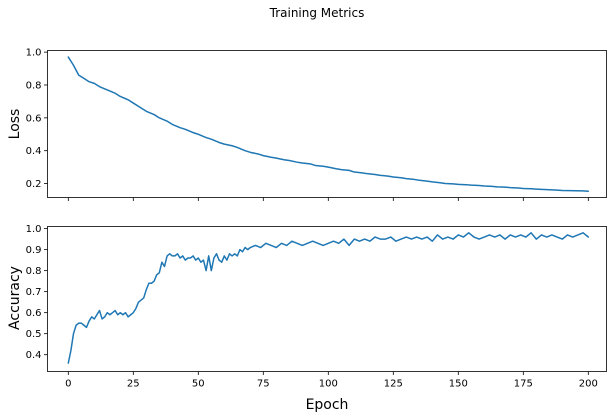  I want to click on accuracy-x-tick-label: 50, so click(198, 384).